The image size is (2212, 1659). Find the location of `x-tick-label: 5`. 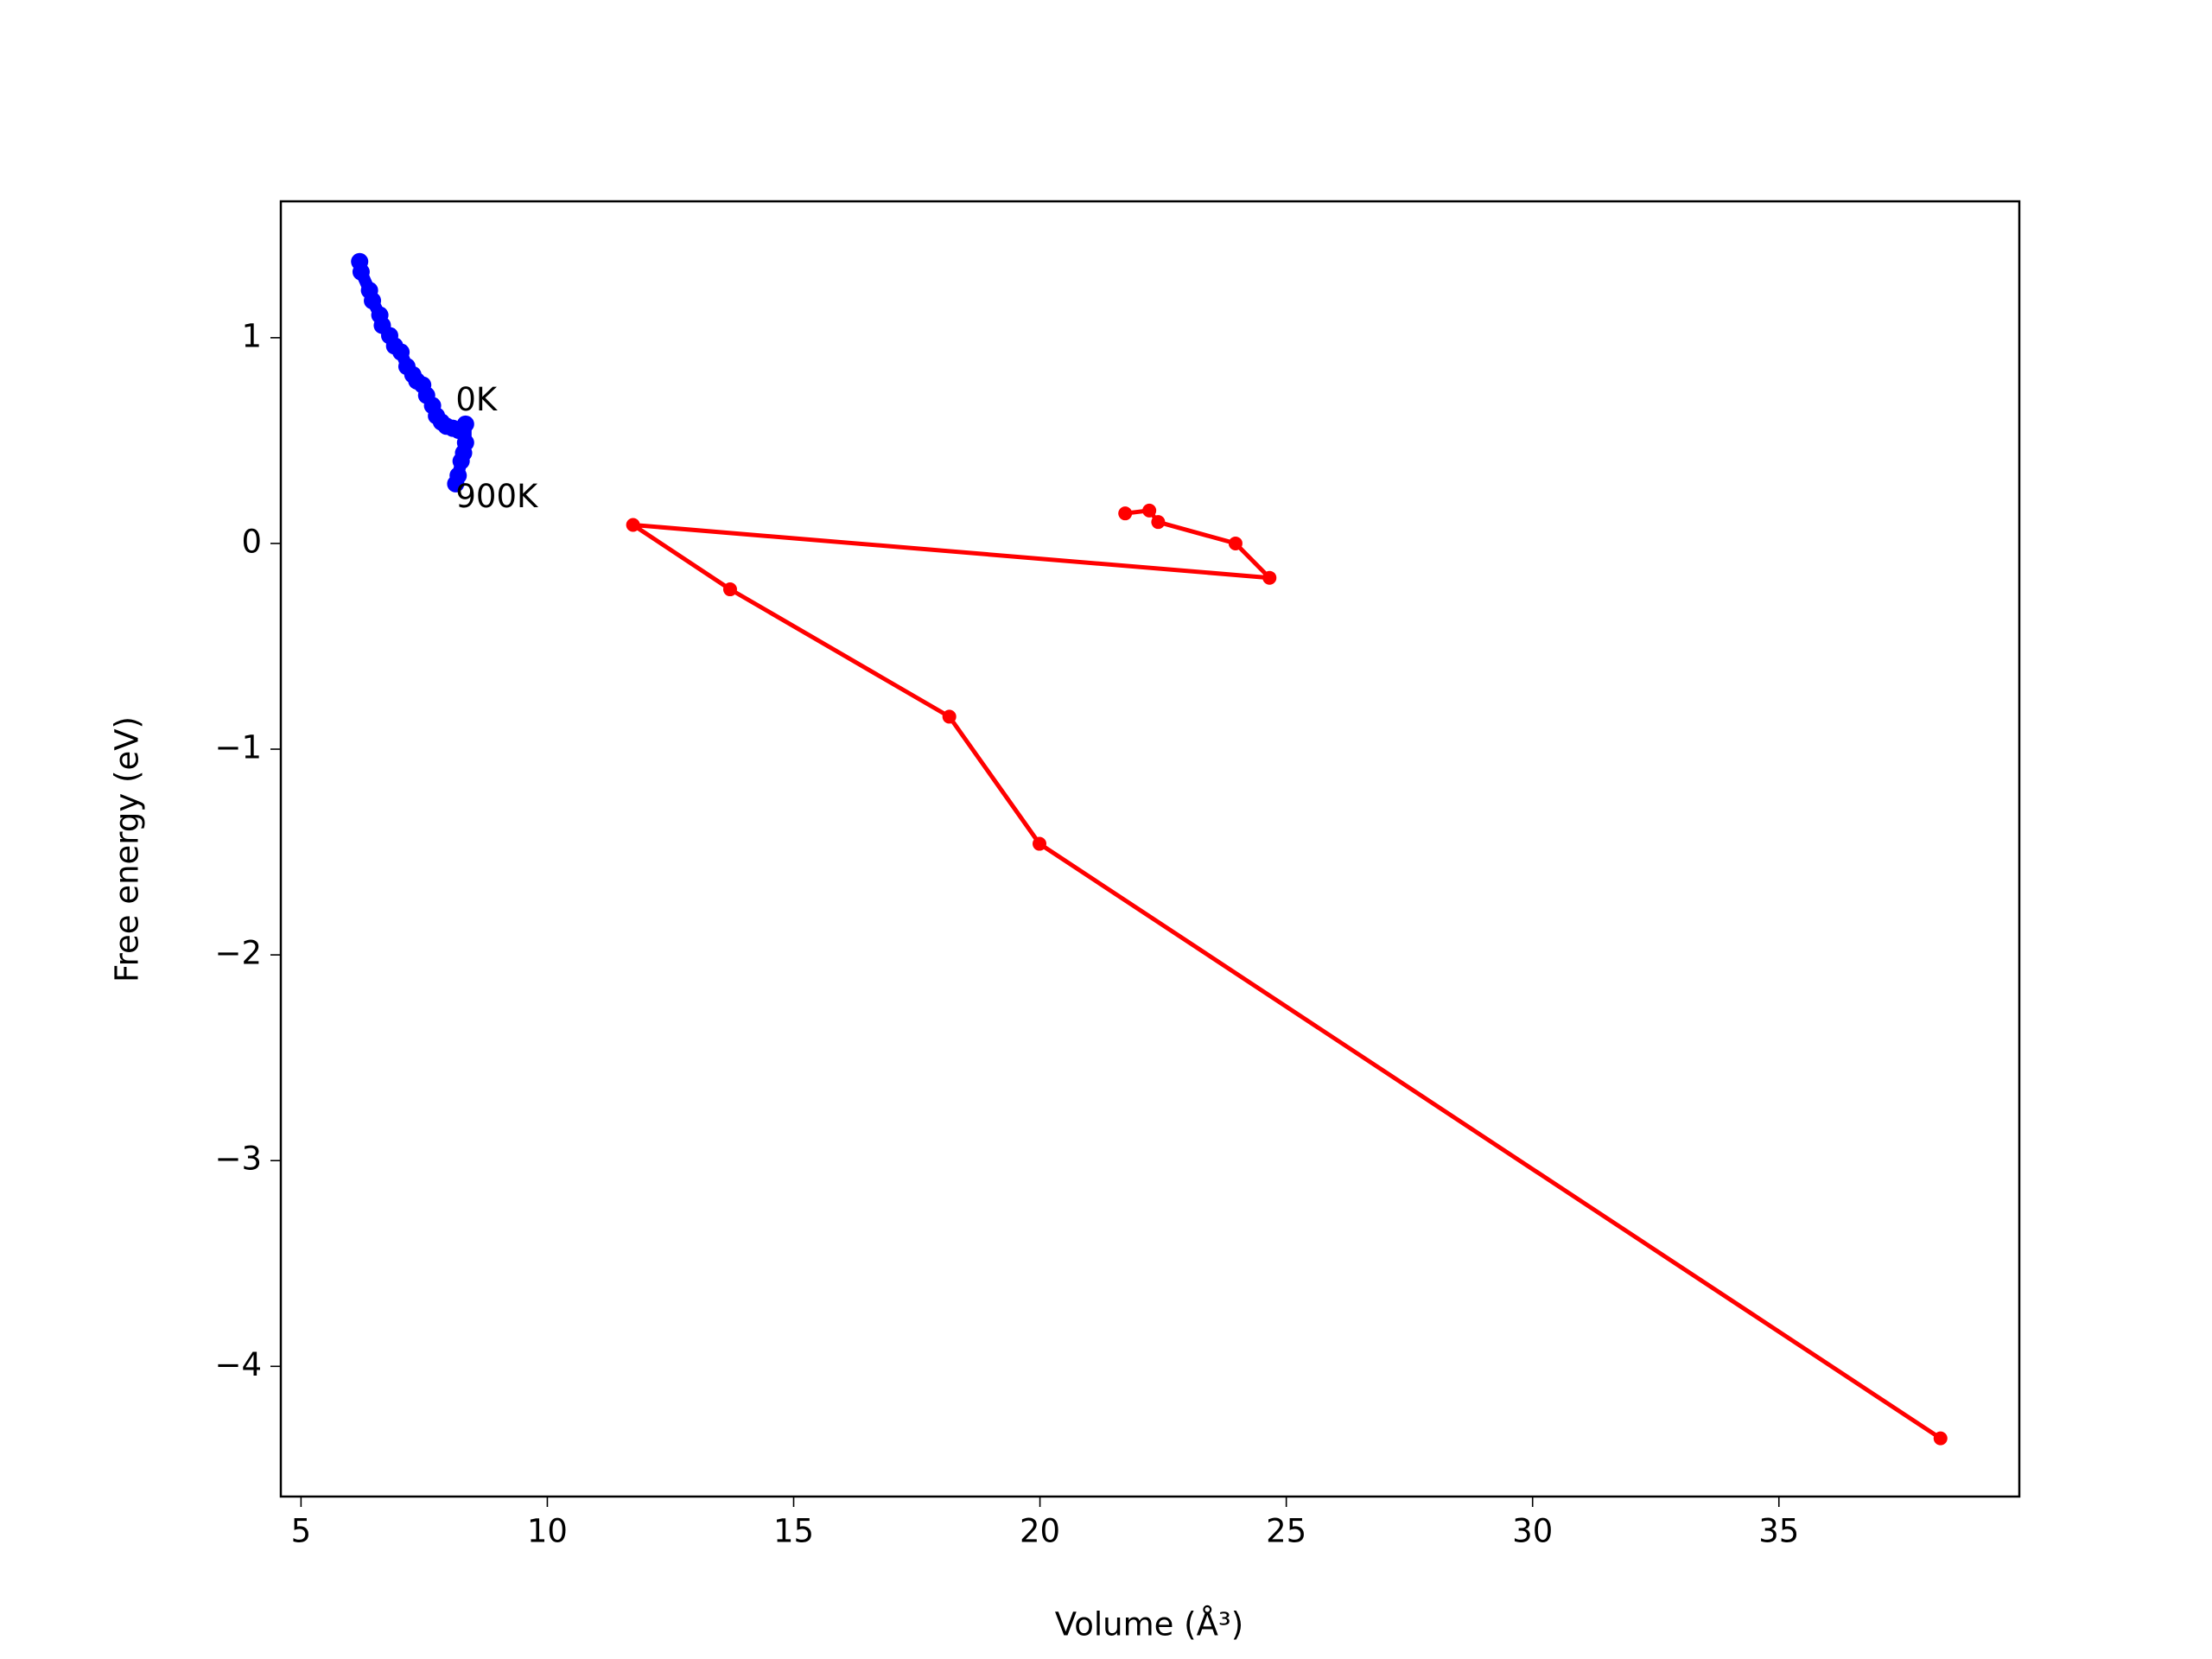

x-tick-label: 5 is located at coordinates (301, 1531).